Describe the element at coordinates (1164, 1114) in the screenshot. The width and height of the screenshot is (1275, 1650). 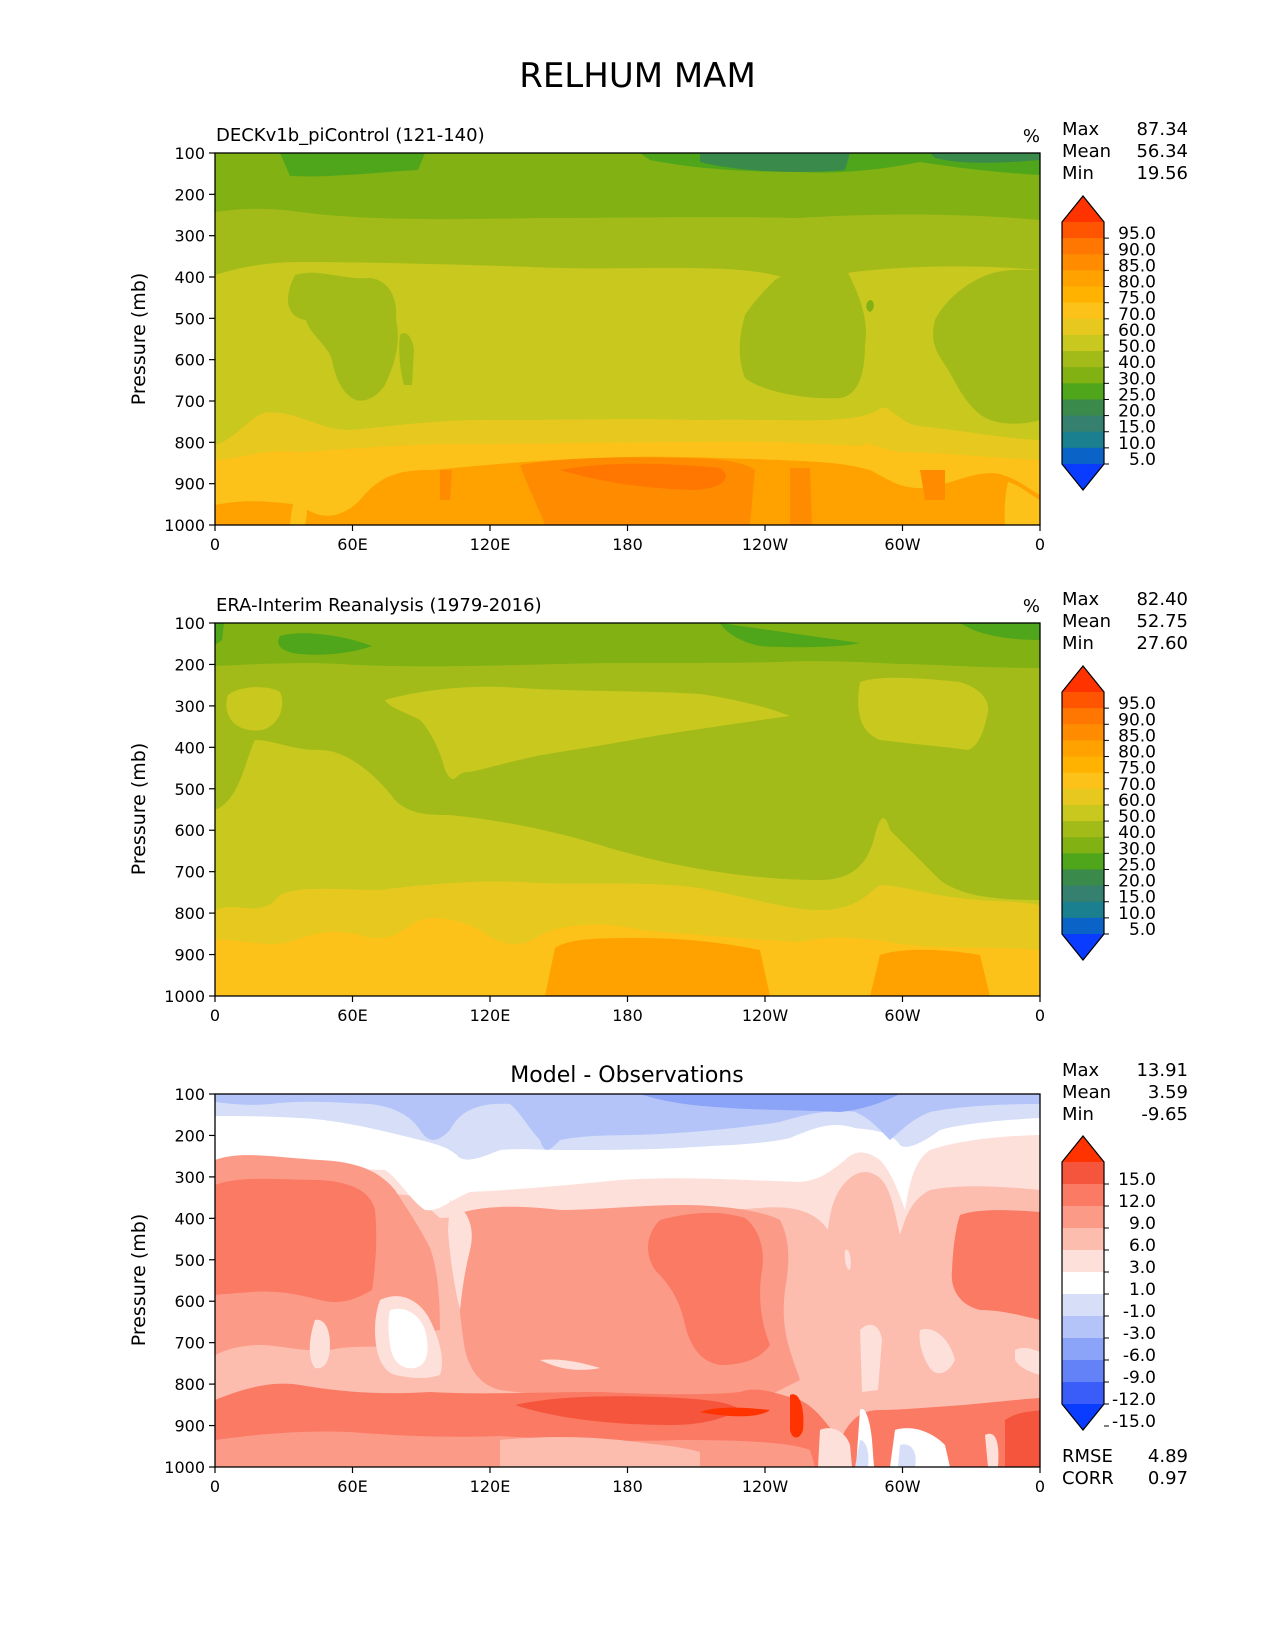
I see `stat-min-value: -9.65` at that location.